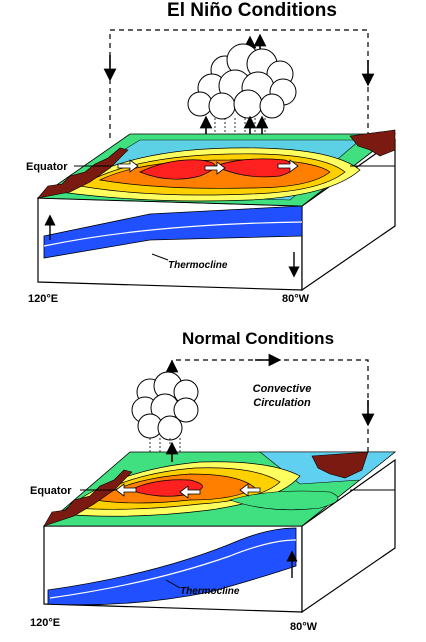 The image size is (426, 642). Describe the element at coordinates (51, 491) in the screenshot. I see `normal-equator-label: Equator` at that location.